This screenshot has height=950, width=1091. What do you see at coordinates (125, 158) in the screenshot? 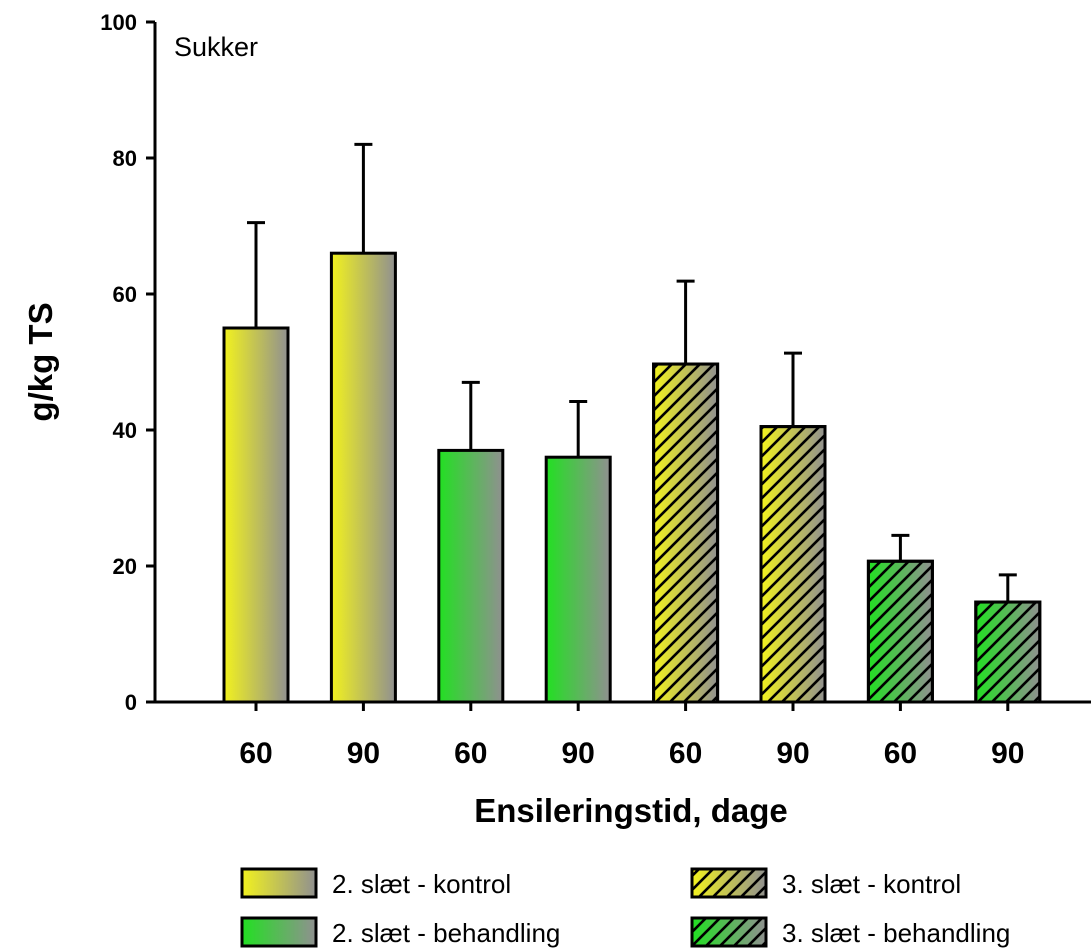
I see `y-tick-label: 80` at bounding box center [125, 158].